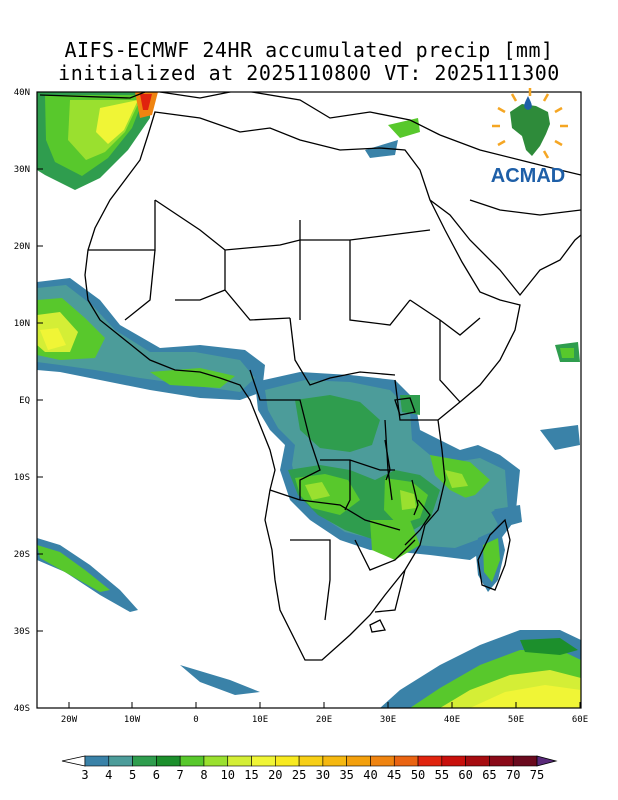  I want to click on colorbar-label: 55, so click(442, 775).